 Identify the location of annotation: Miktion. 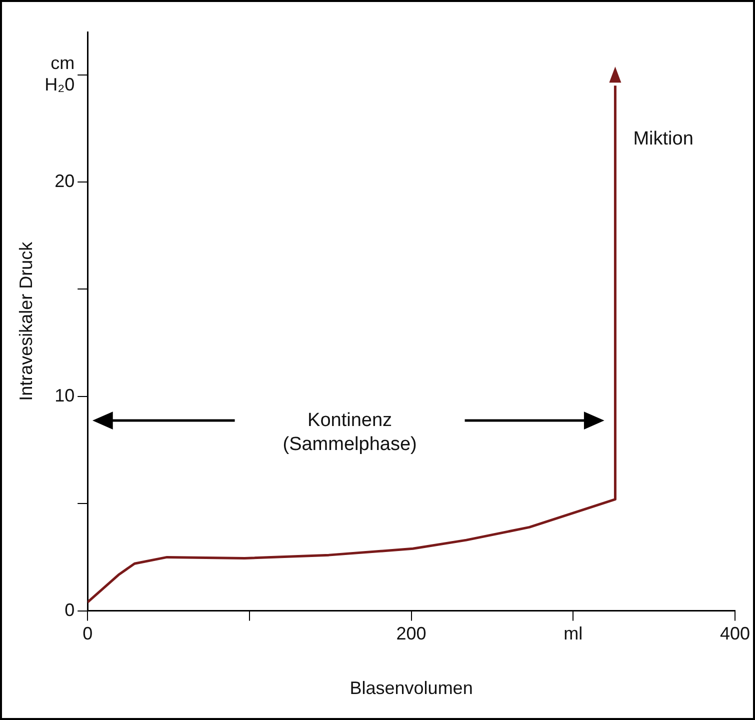
(663, 139).